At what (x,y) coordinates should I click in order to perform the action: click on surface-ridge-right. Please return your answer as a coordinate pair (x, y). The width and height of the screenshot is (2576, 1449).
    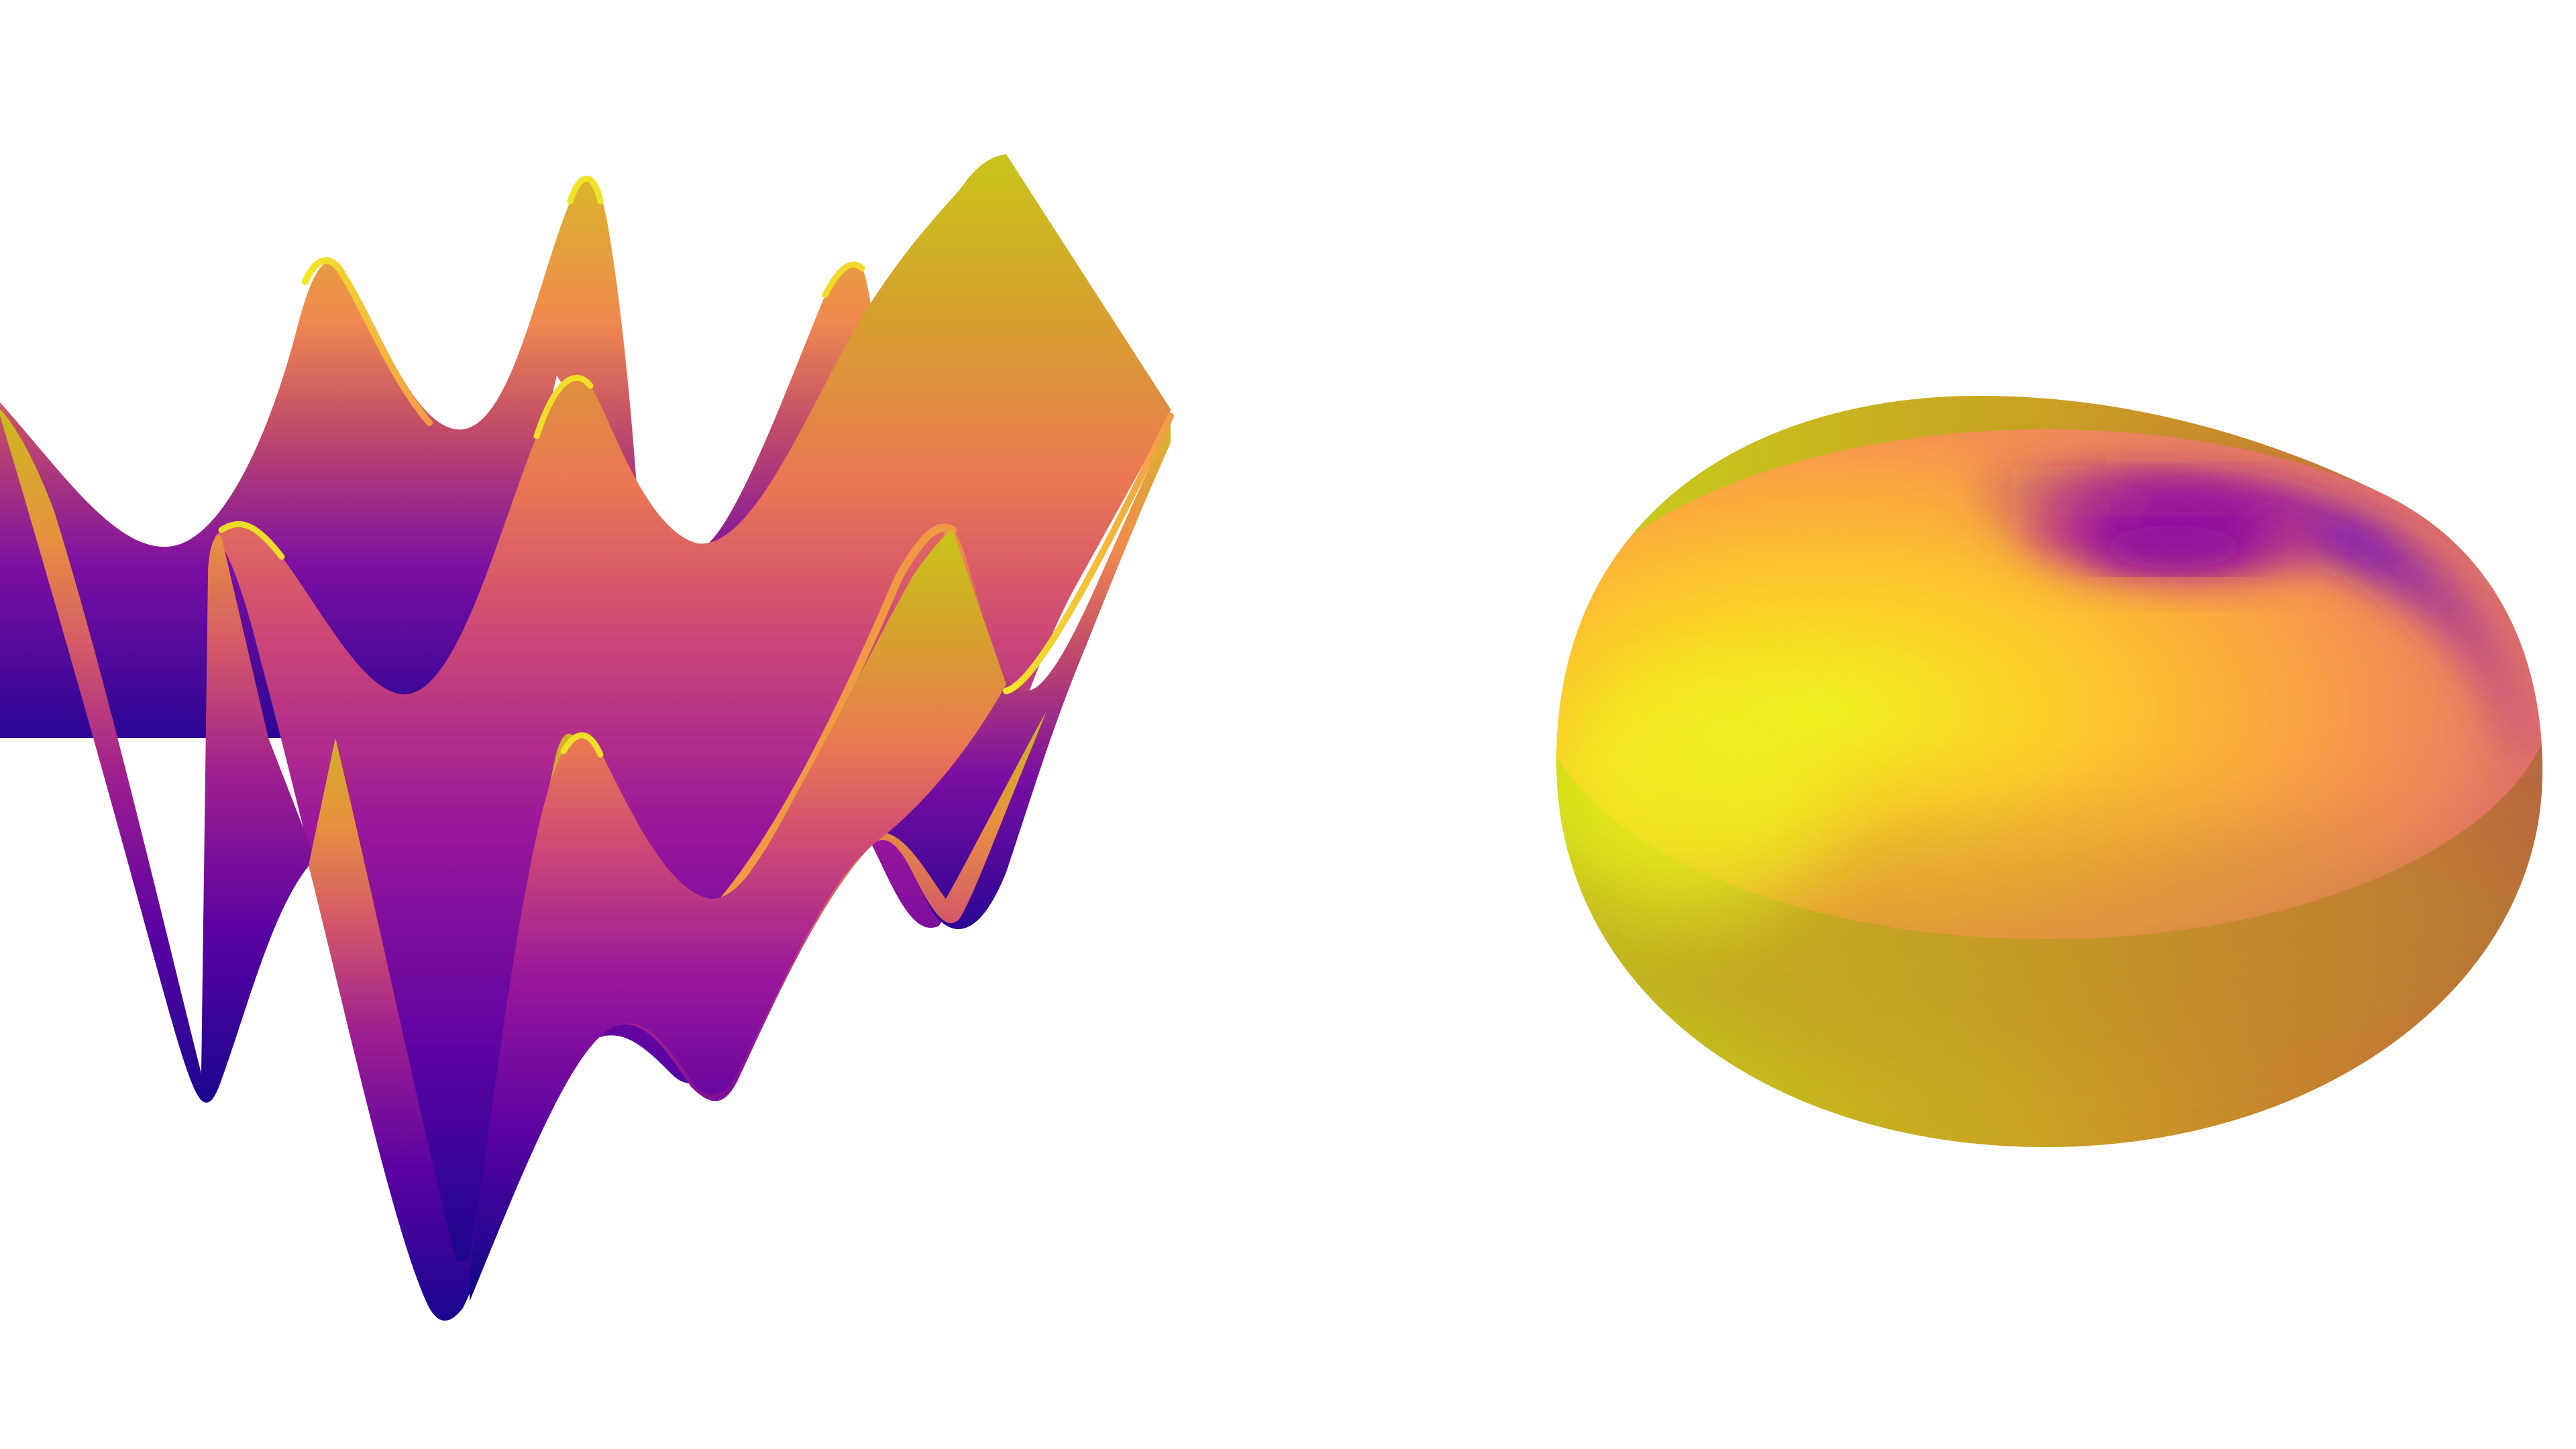
    Looking at the image, I should click on (843, 280).